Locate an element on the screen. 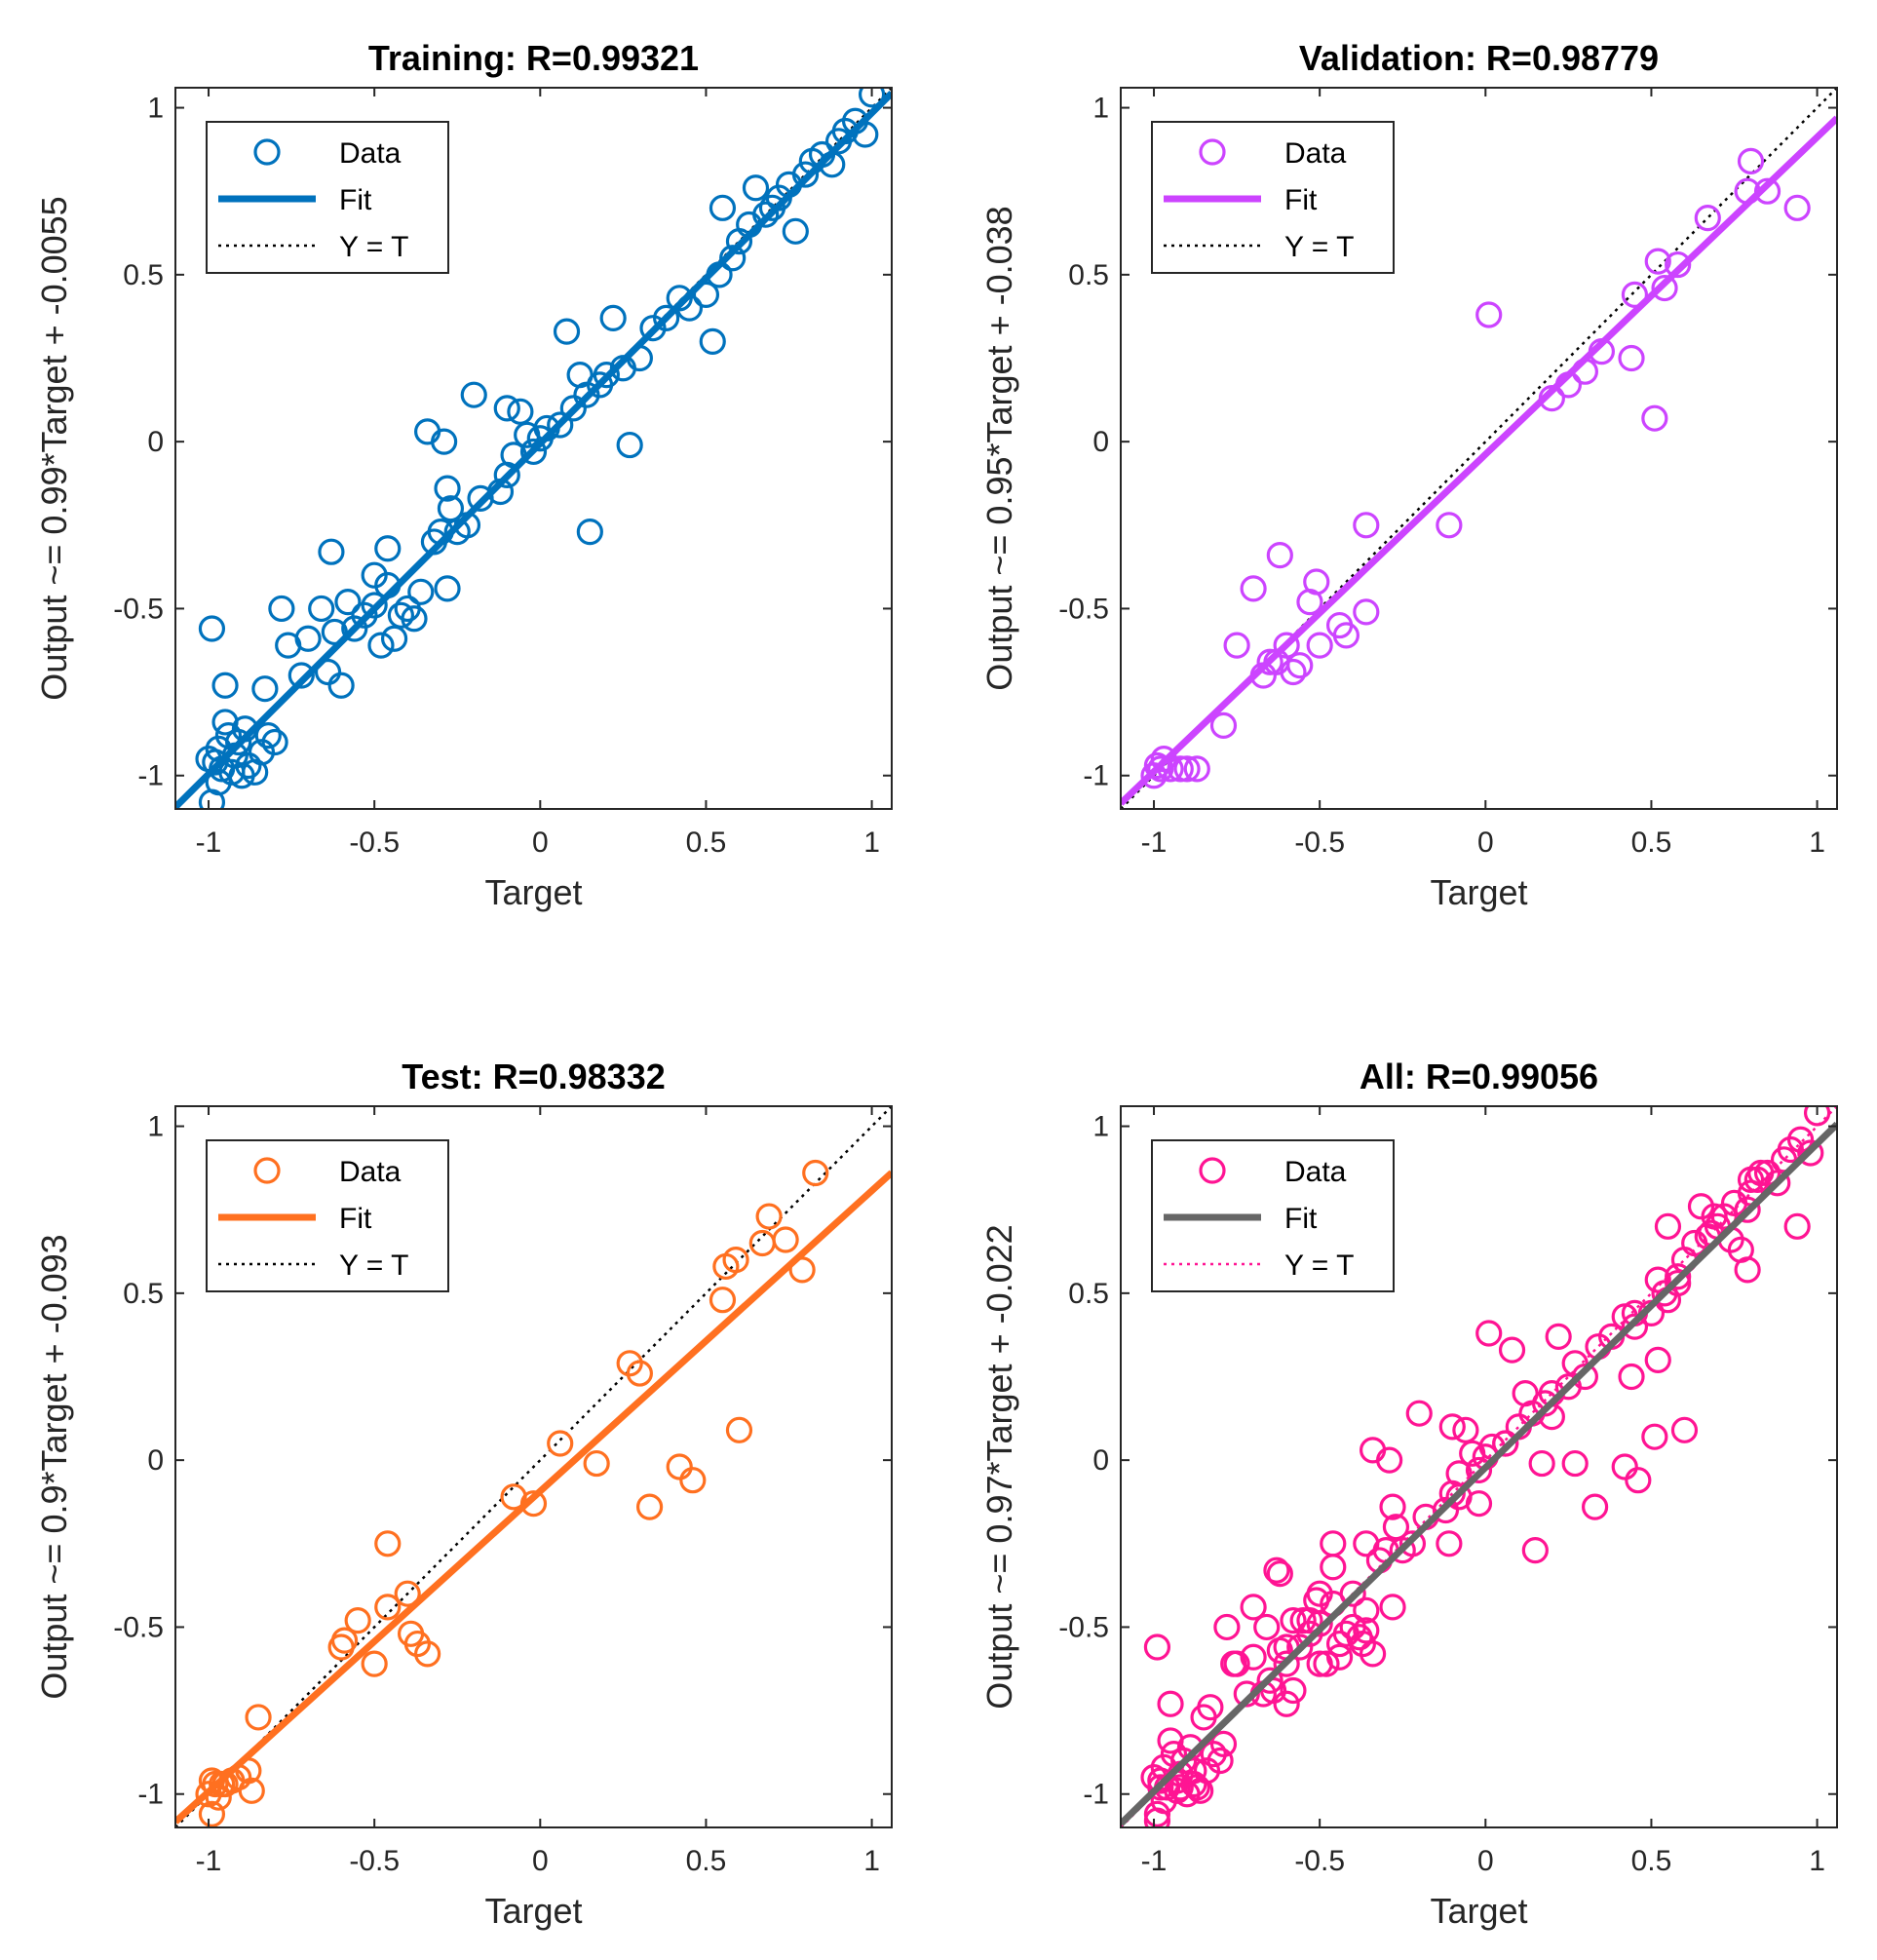 The width and height of the screenshot is (1877, 1960). y-tick-label: -0.5 is located at coordinates (138, 609).